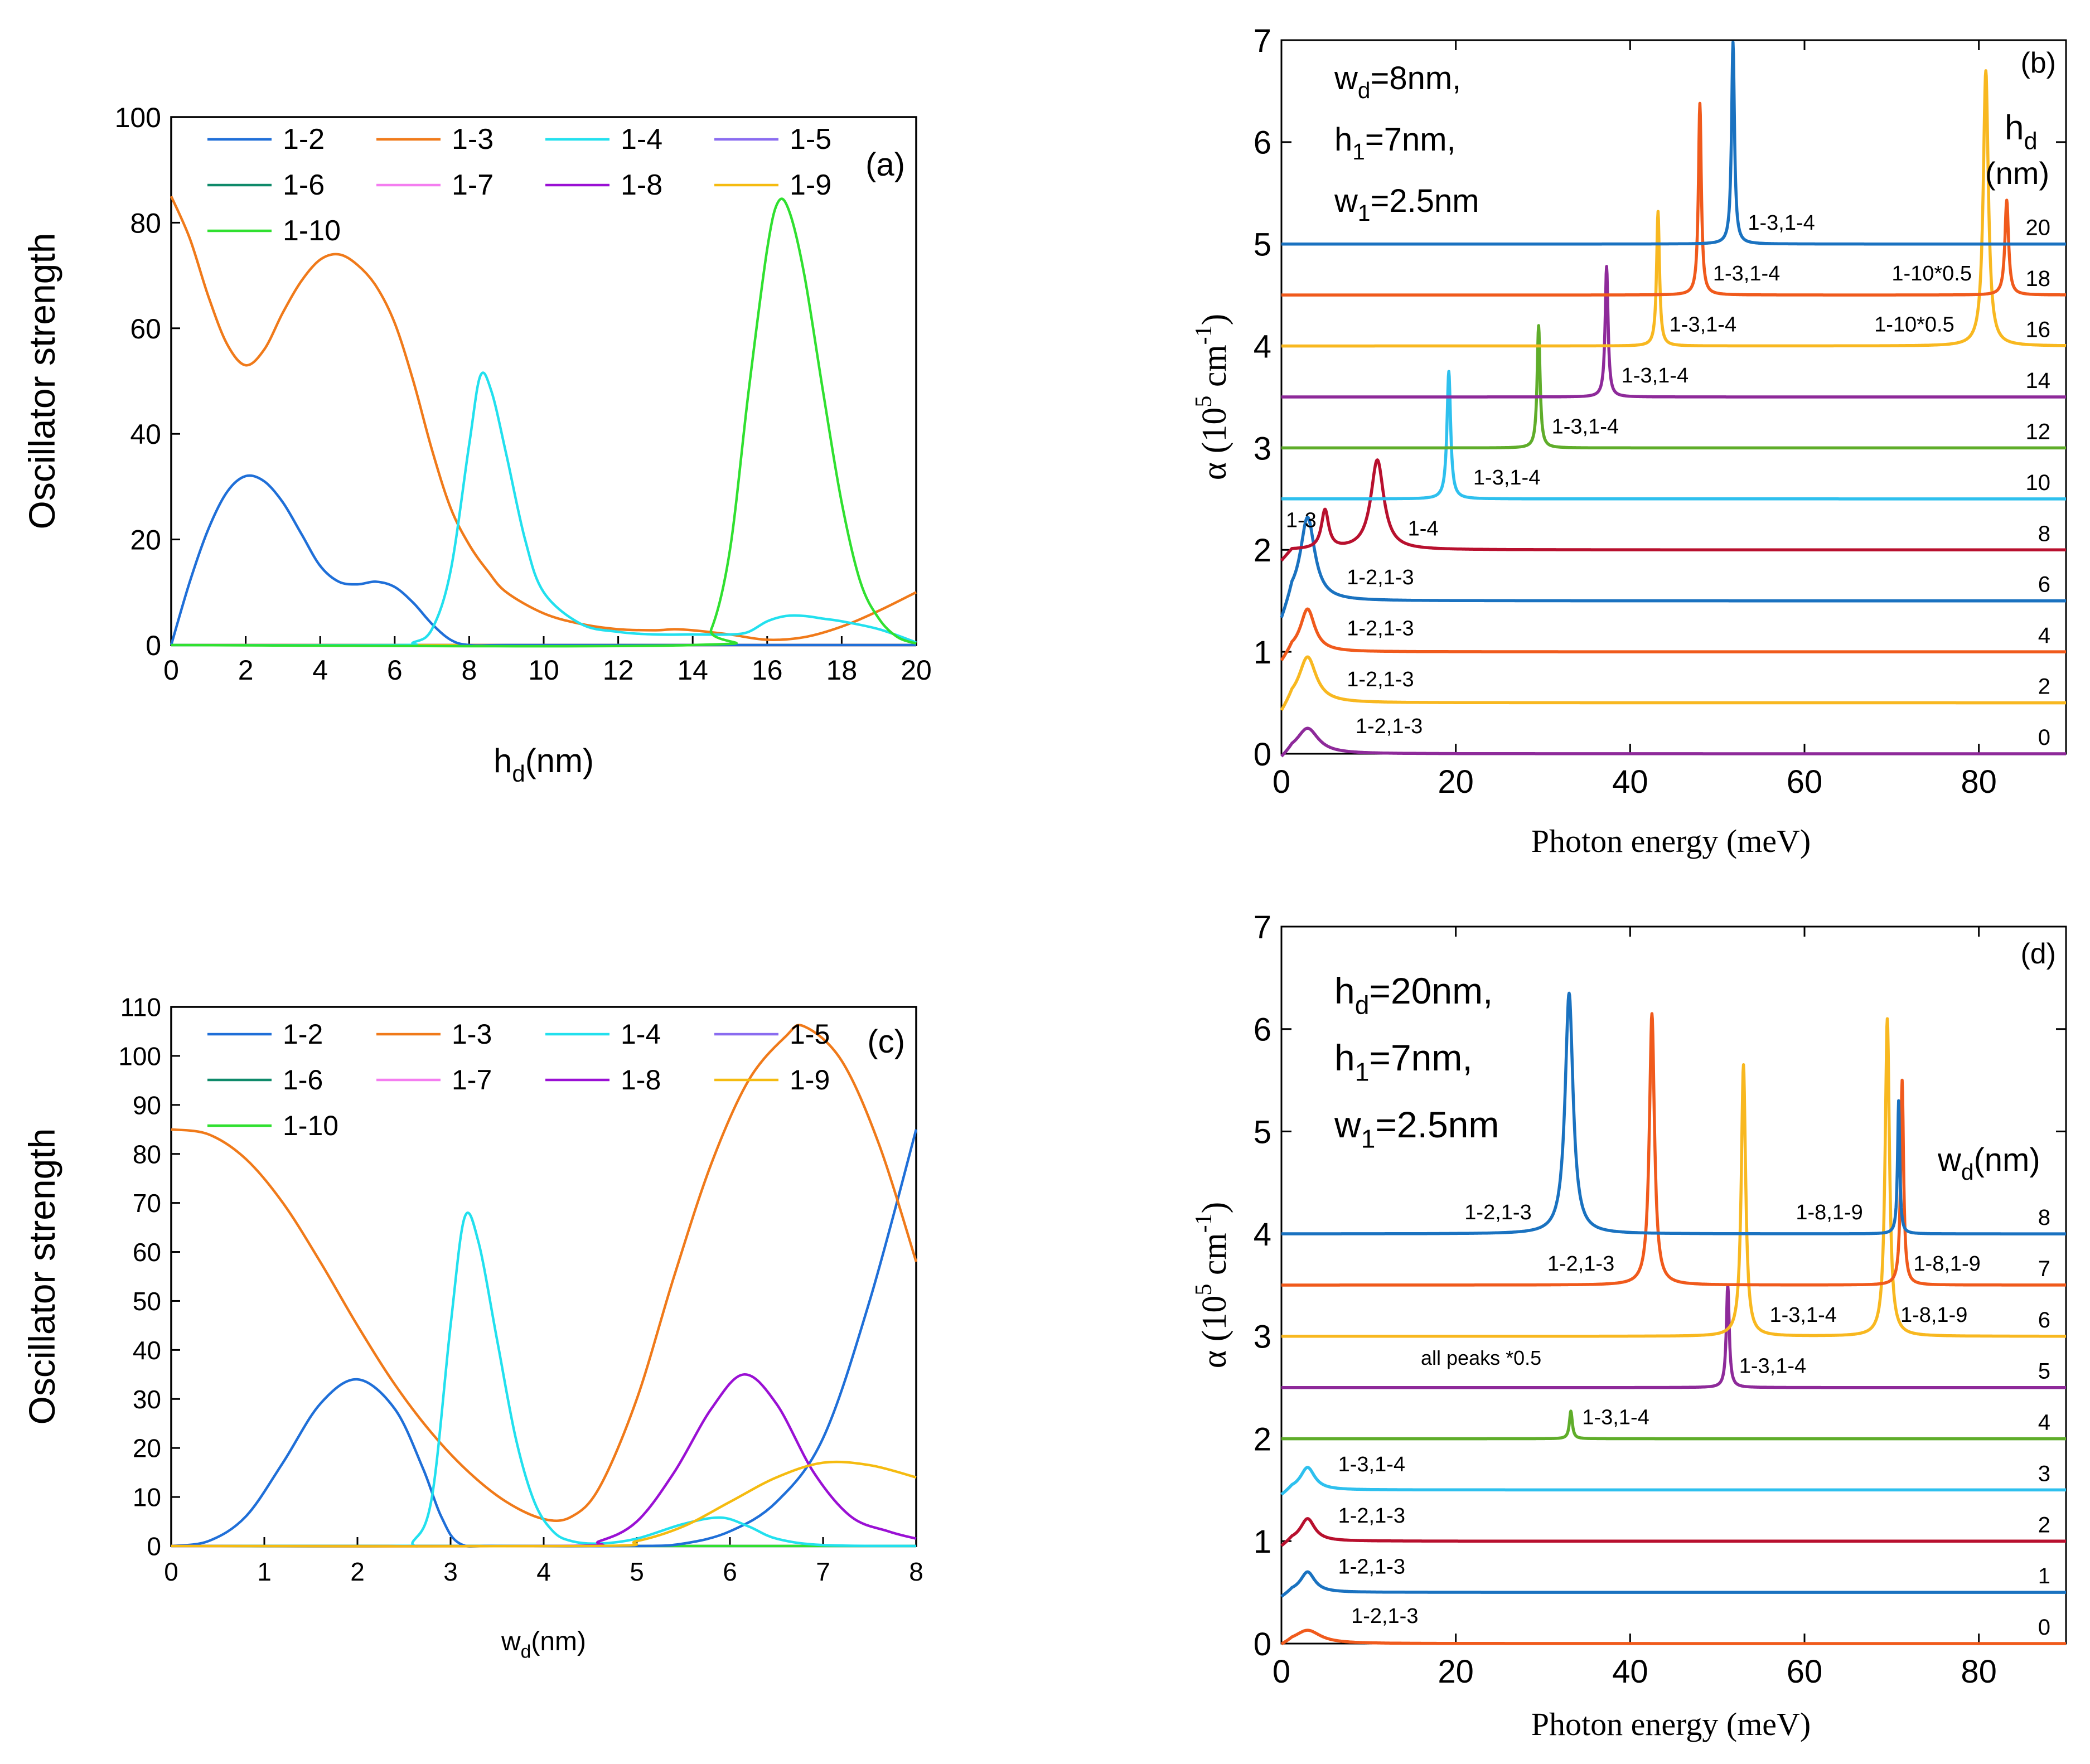 This screenshot has width=2090, height=1764. Describe the element at coordinates (2044, 738) in the screenshot. I see `trace-label-0: 0` at that location.